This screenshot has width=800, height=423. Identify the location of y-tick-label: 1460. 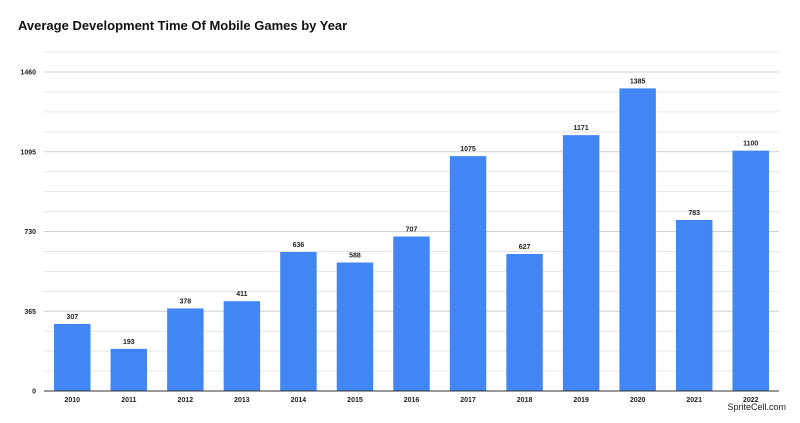
(28, 73).